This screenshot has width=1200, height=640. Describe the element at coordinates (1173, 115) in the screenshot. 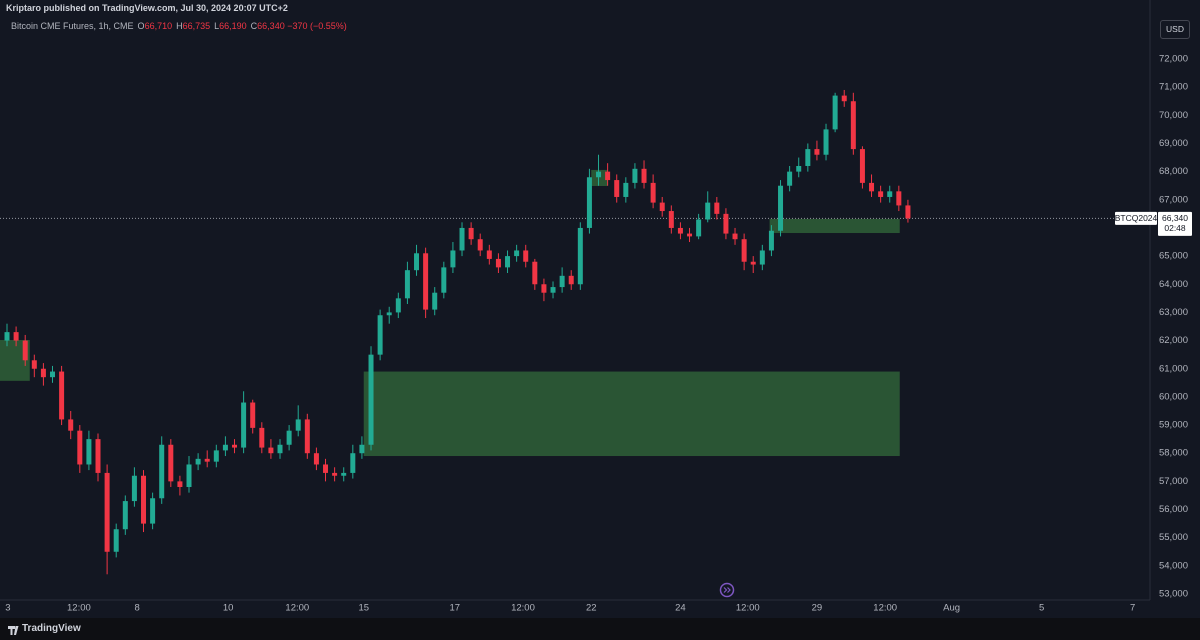

I see `y-tick-label: 70,000` at that location.